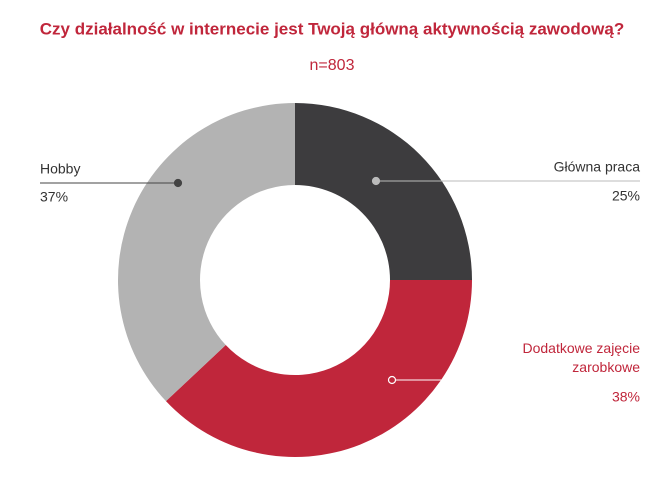 The height and width of the screenshot is (498, 664). Describe the element at coordinates (626, 196) in the screenshot. I see `value-label: 25%` at that location.